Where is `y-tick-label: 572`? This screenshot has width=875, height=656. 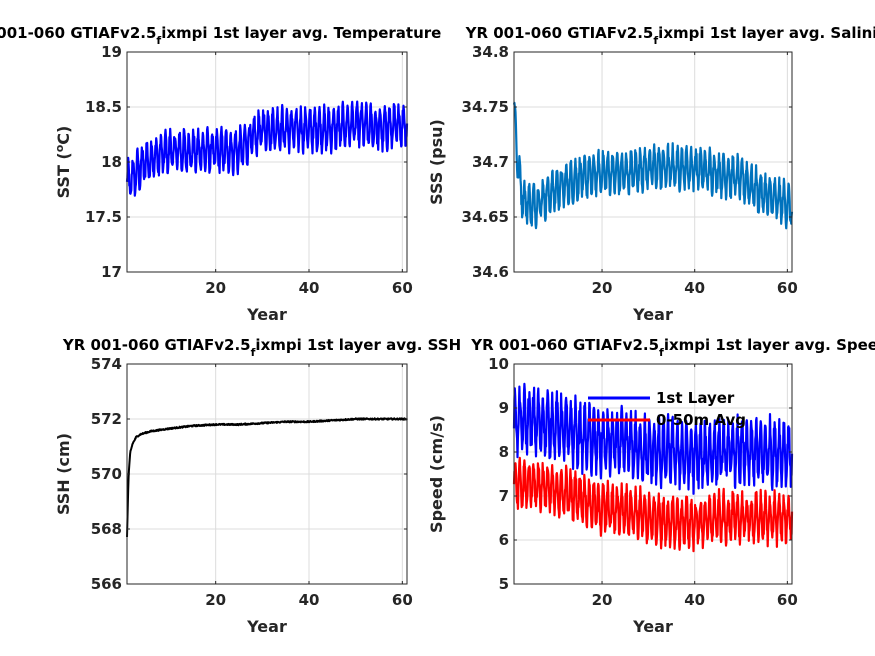
y-tick-label: 572 is located at coordinates (106, 419).